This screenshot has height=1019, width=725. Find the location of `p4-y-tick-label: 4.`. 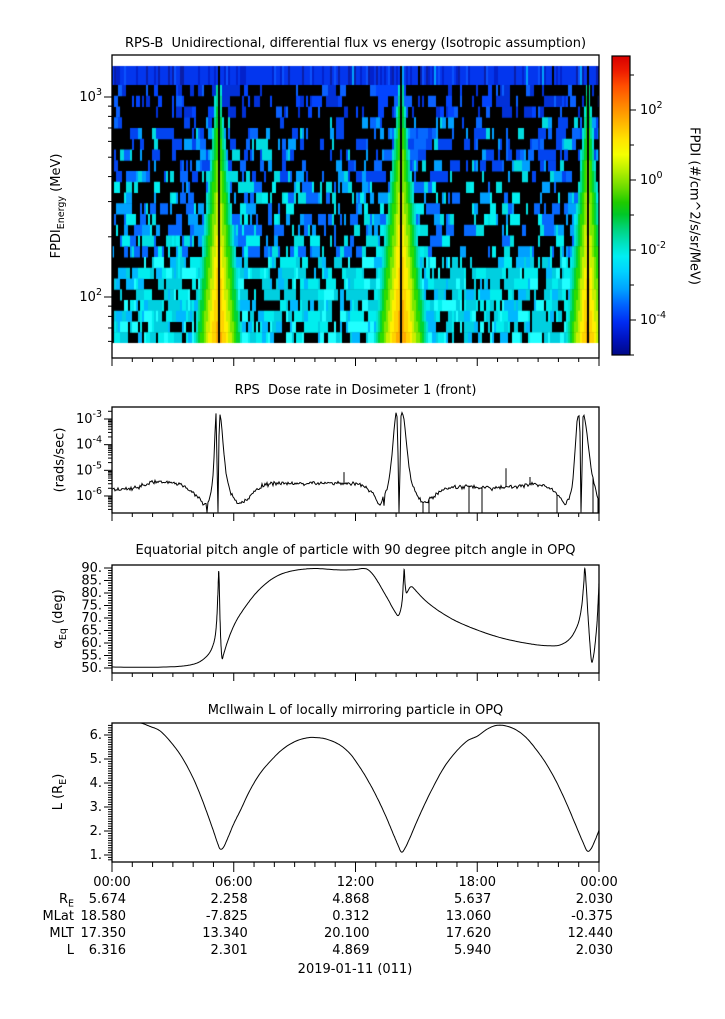

p4-y-tick-label: 4. is located at coordinates (96, 783).